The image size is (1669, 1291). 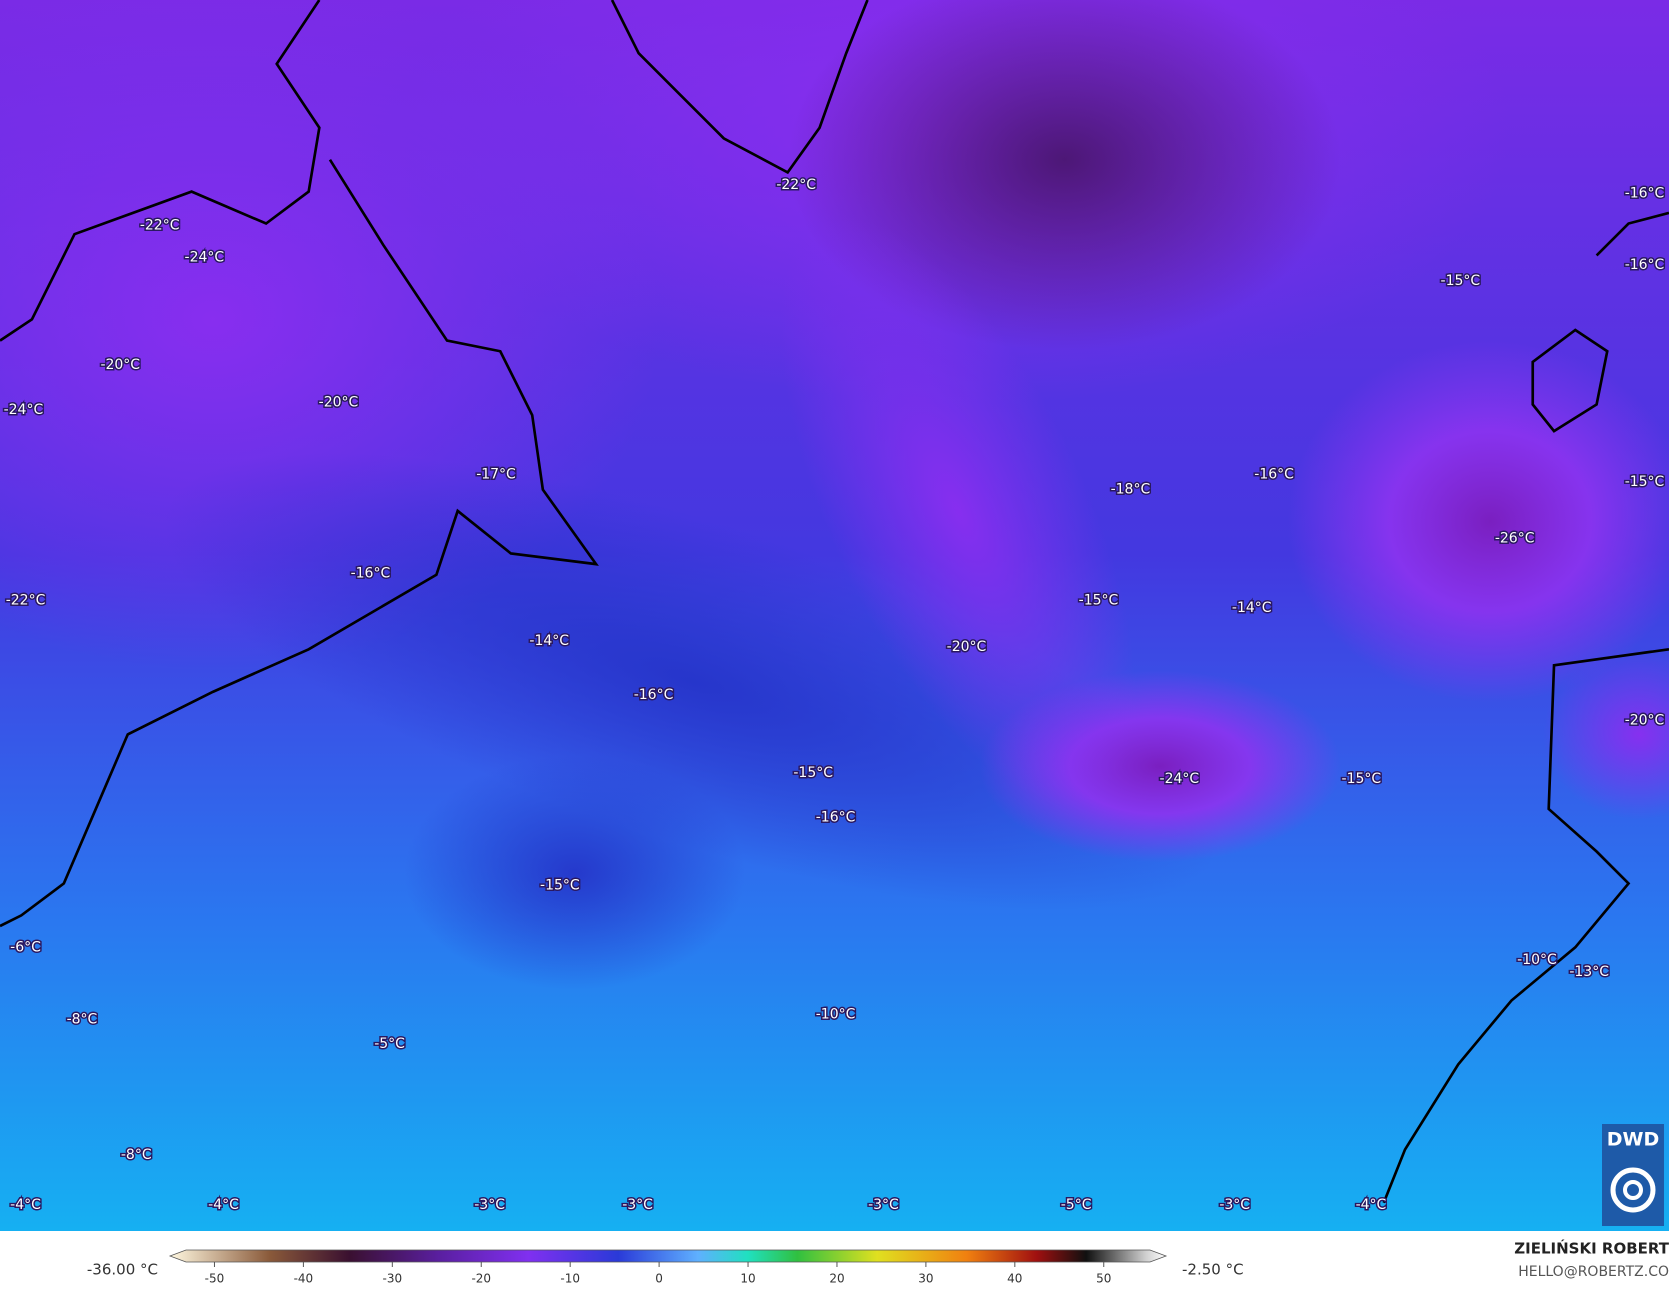 I want to click on colorbar-tick-label: -20, so click(x=481, y=1279).